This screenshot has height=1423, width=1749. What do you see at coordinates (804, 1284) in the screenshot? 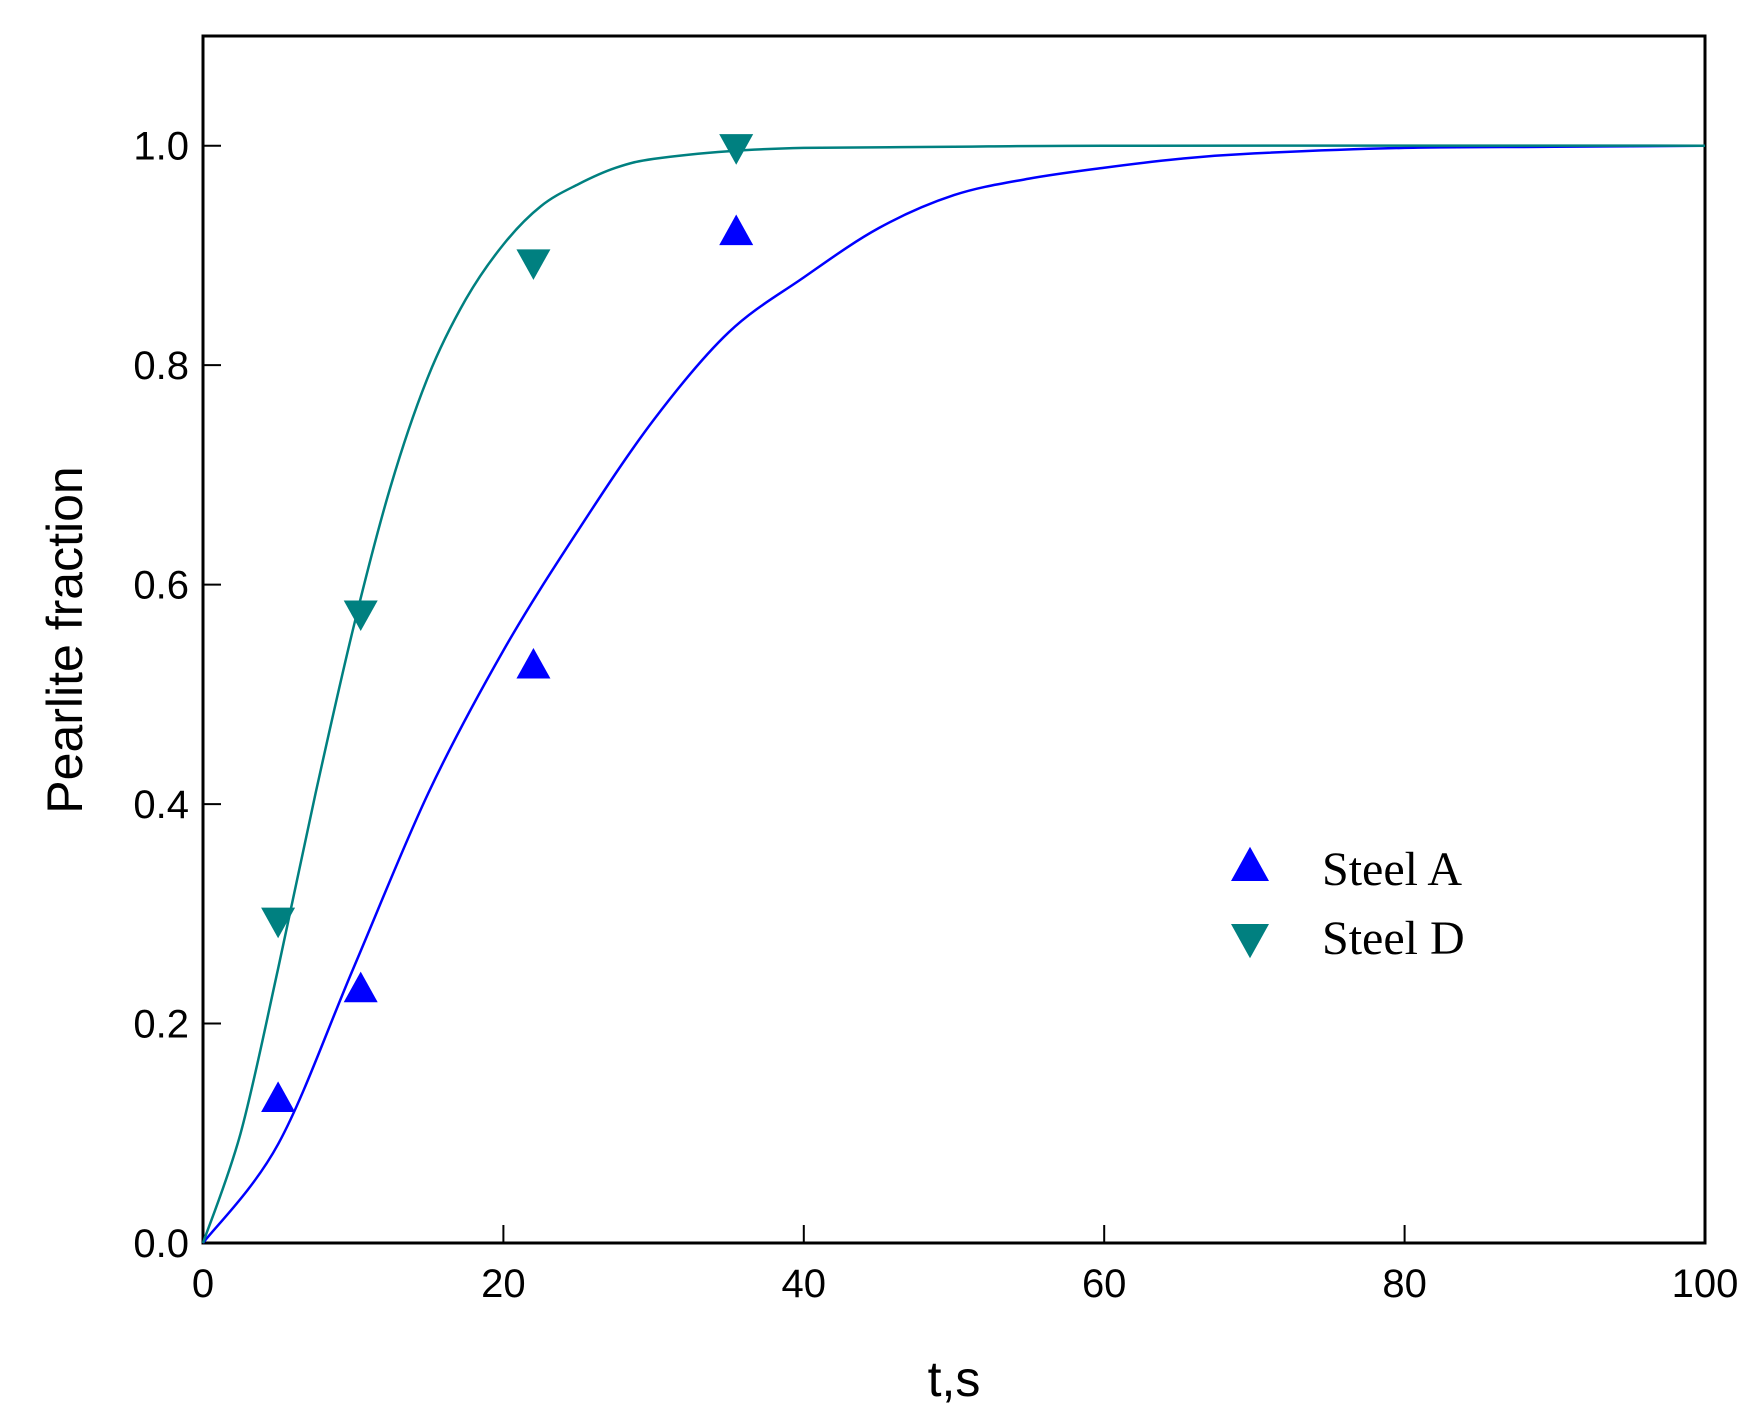
I see `x-tick-label: 40` at bounding box center [804, 1284].